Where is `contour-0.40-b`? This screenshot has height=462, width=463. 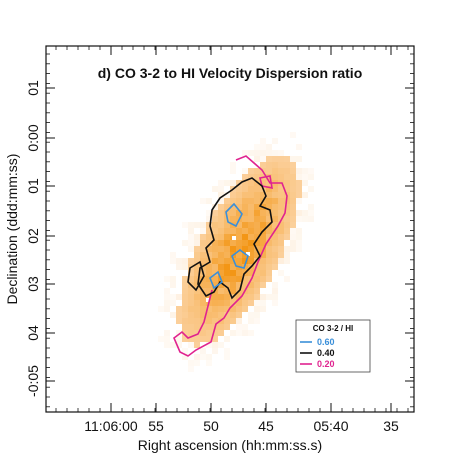
contour-0.40-b is located at coordinates (196, 276).